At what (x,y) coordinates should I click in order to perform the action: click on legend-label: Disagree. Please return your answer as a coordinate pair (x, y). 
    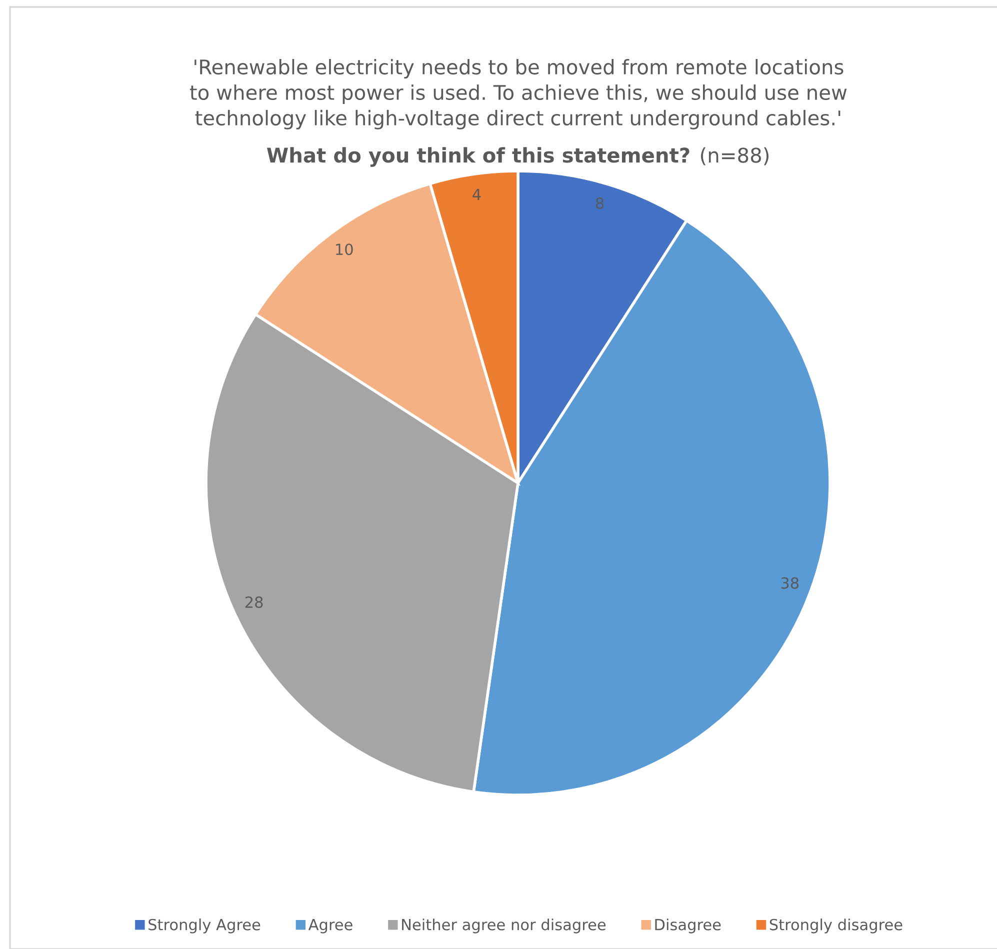
    Looking at the image, I should click on (688, 926).